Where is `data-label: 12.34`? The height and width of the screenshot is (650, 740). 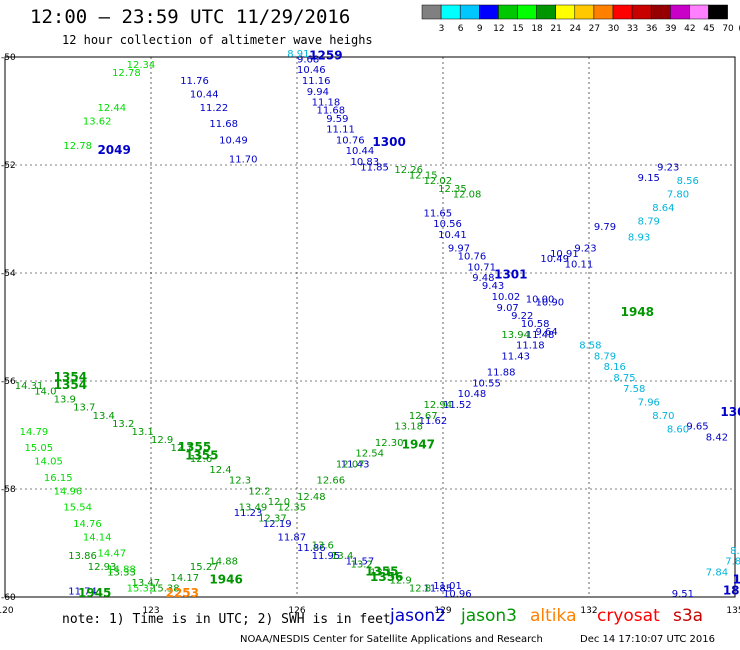 data-label: 12.34 is located at coordinates (141, 65).